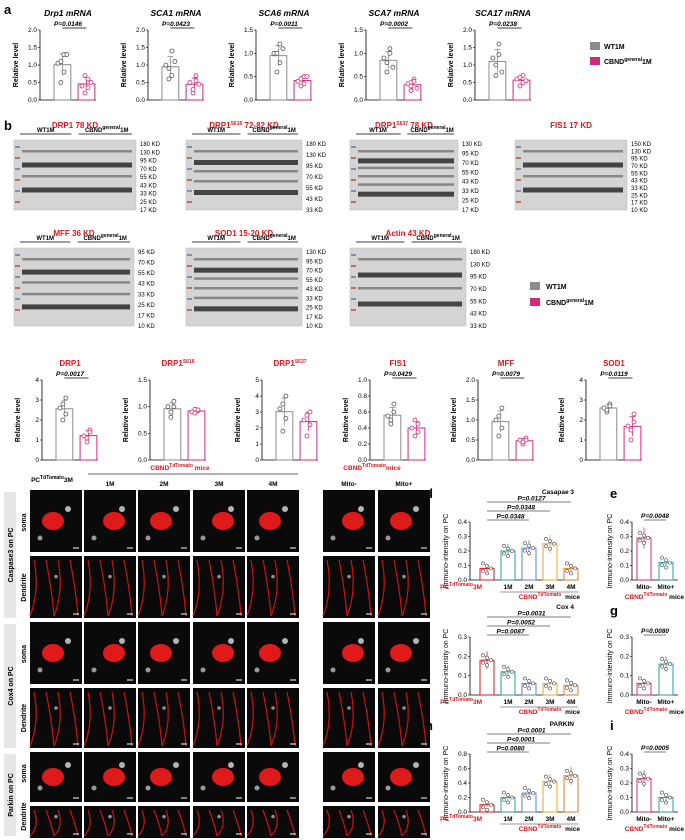  What do you see at coordinates (272, 822) in the screenshot?
I see `micrograph-r5-c4` at bounding box center [272, 822].